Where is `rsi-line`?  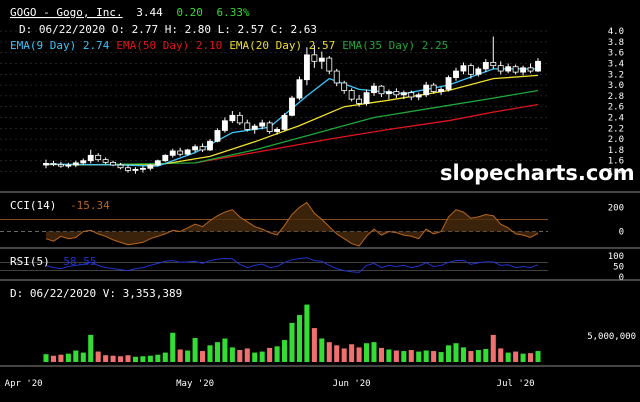
rsi-line is located at coordinates (292, 265).